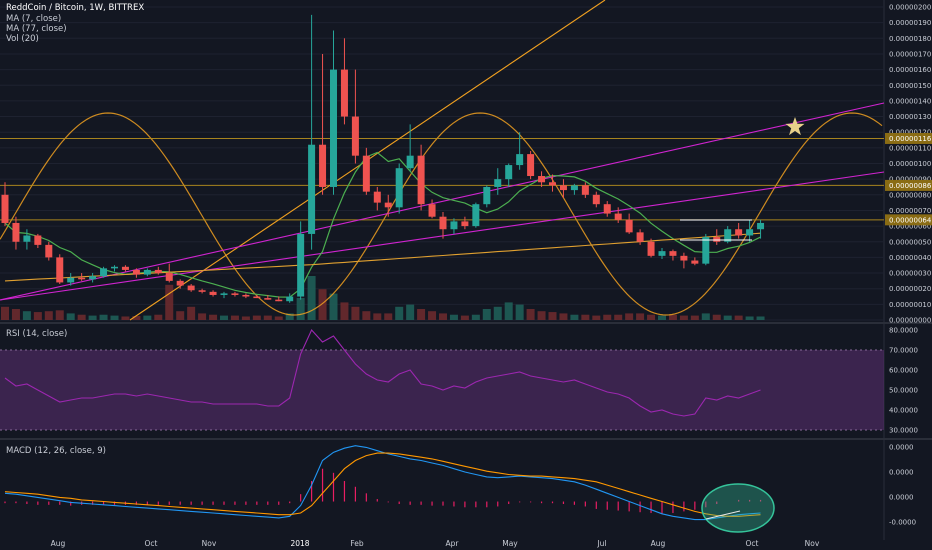 Image resolution: width=932 pixels, height=550 pixels. What do you see at coordinates (901, 473) in the screenshot?
I see `macd-tick-label: 0.0000` at bounding box center [901, 473].